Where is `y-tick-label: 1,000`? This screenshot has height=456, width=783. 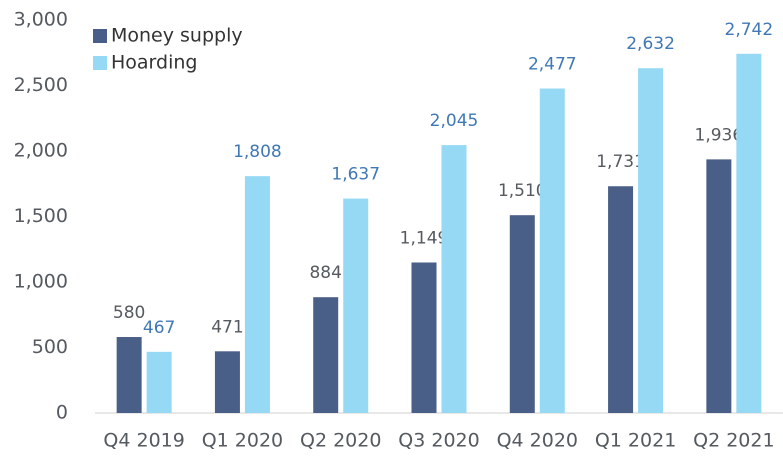 y-tick-label: 1,000 is located at coordinates (41, 282).